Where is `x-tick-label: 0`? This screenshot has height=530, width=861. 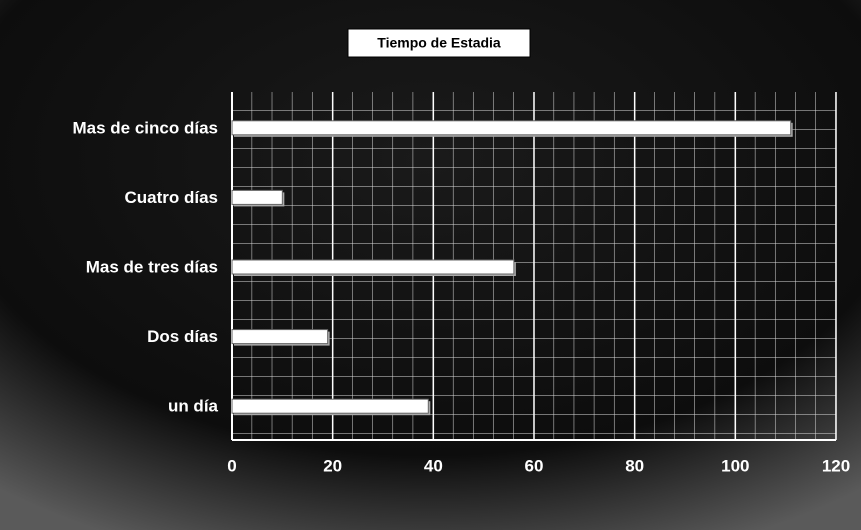
x-tick-label: 0 is located at coordinates (231, 465).